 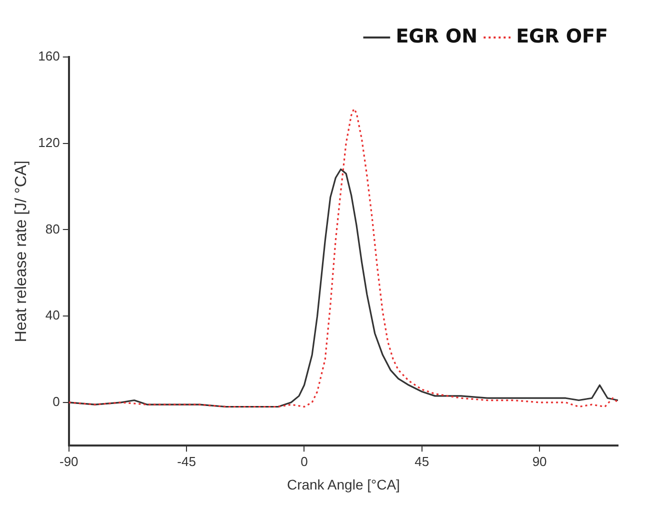 I want to click on legend-label: EGR ON, so click(x=437, y=36).